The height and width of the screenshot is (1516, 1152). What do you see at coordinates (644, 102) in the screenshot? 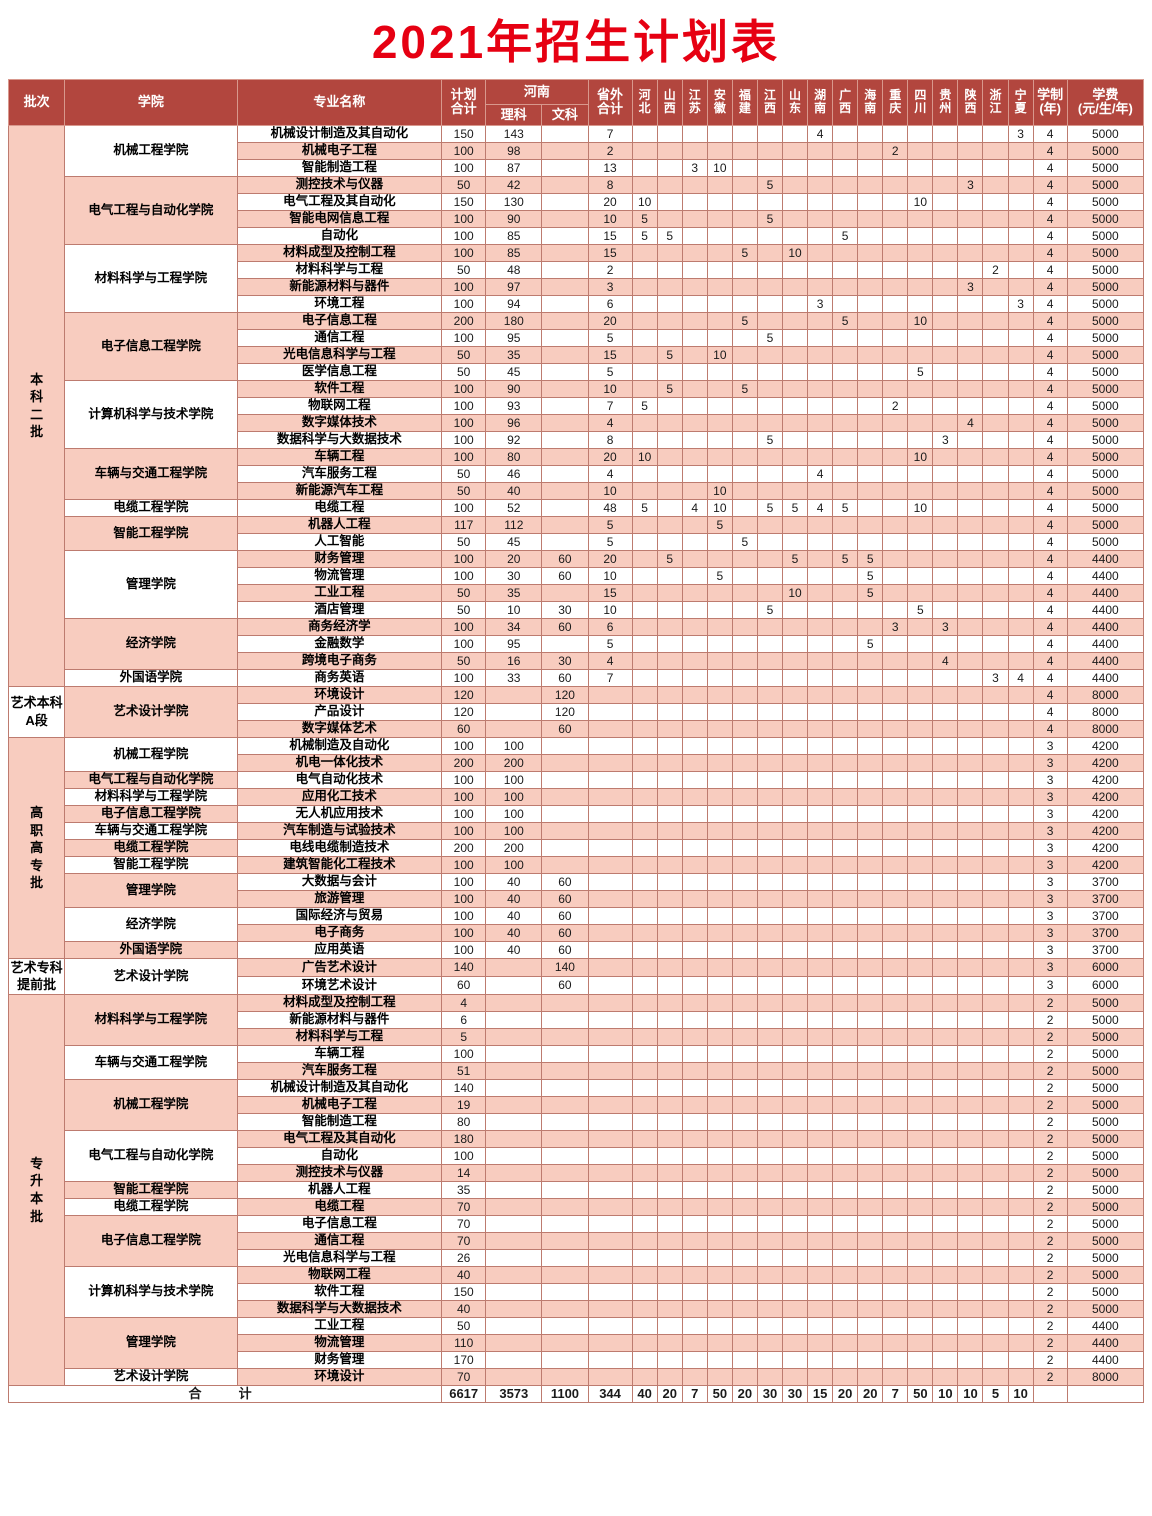
I see `header-province-1: 河 北` at bounding box center [644, 102].